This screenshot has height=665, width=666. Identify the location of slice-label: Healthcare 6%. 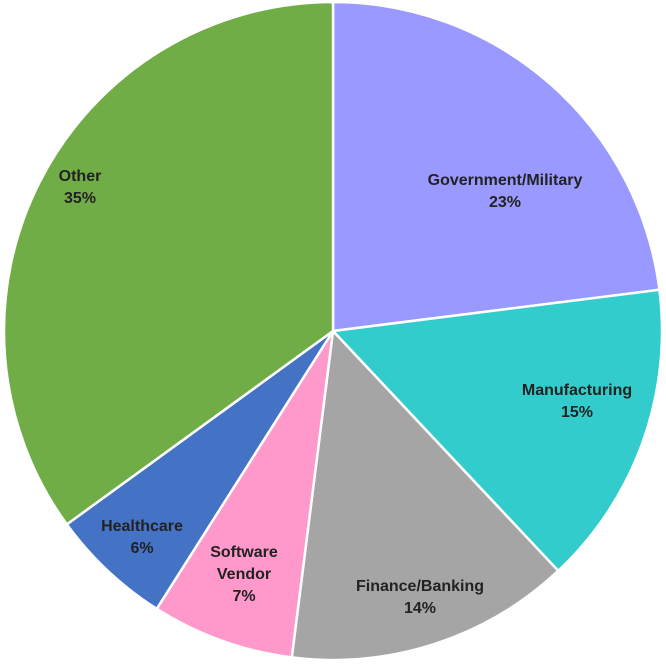
(142, 537).